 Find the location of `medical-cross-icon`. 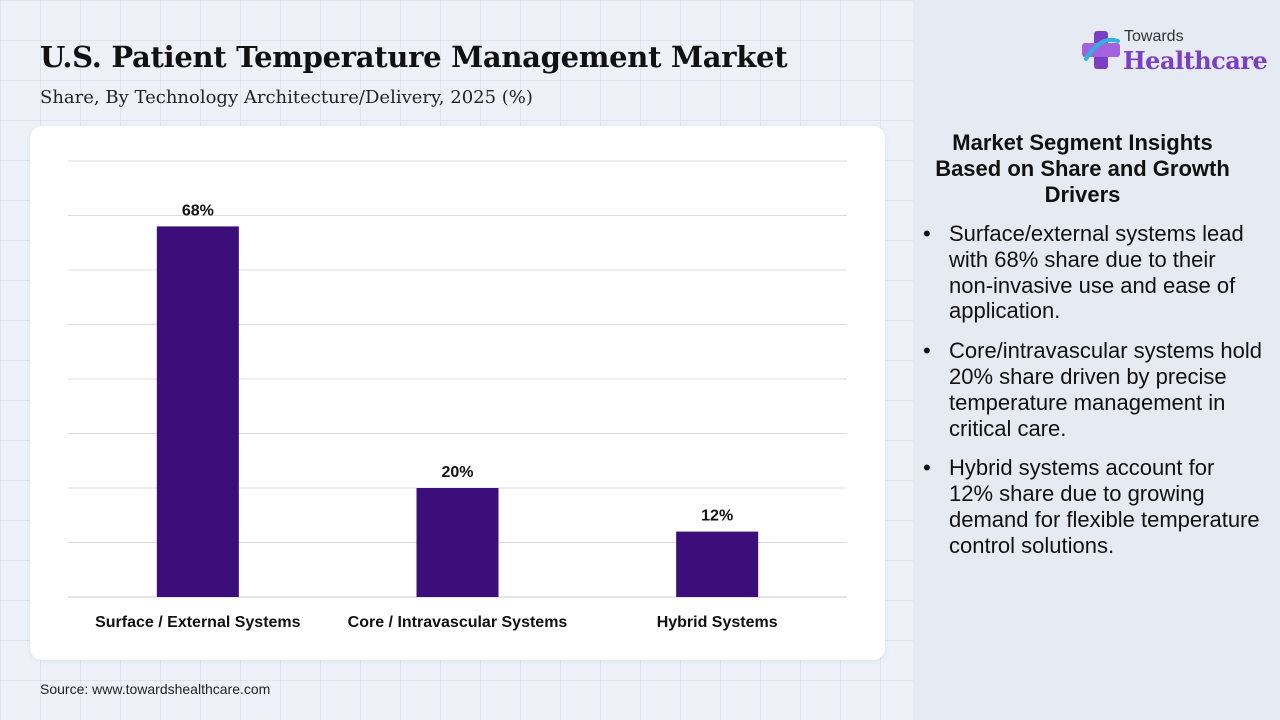

medical-cross-icon is located at coordinates (1101, 50).